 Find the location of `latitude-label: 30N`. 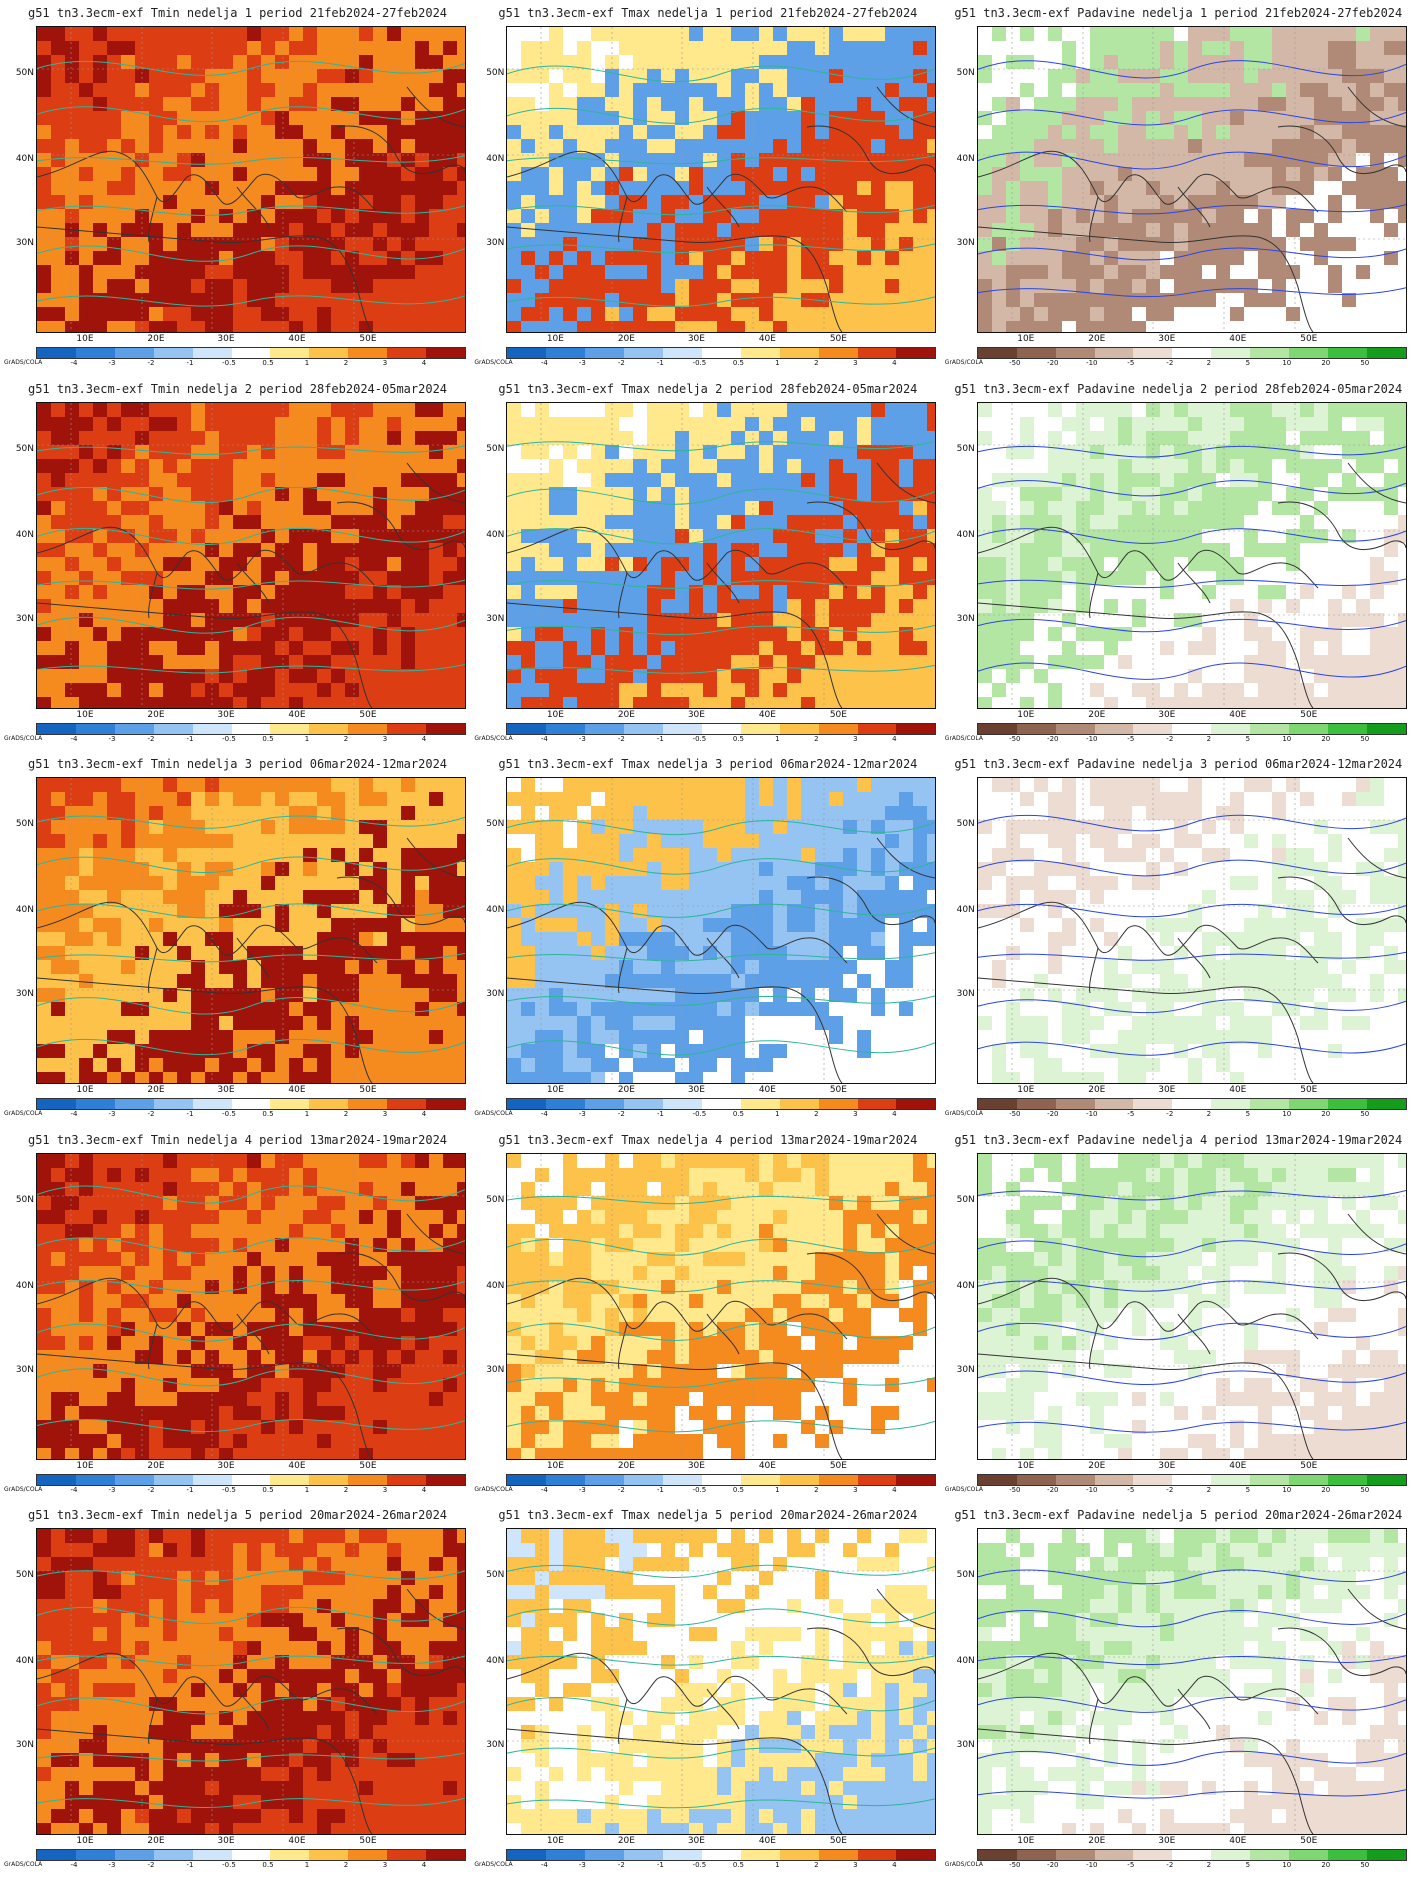

latitude-label: 30N is located at coordinates (495, 994).